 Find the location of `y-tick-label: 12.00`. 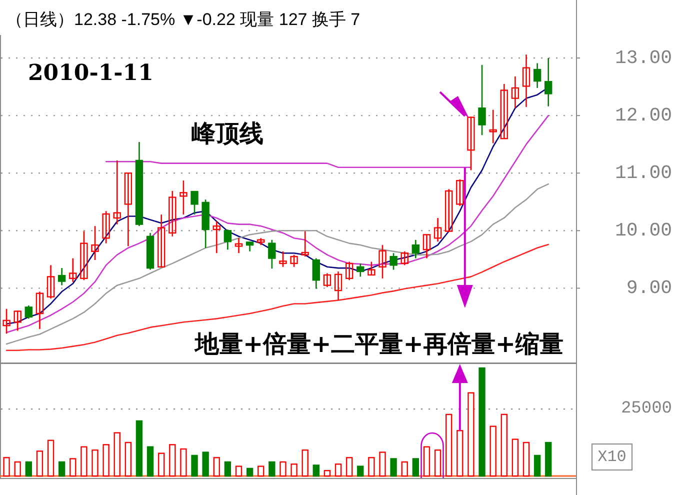

y-tick-label: 12.00 is located at coordinates (643, 115).